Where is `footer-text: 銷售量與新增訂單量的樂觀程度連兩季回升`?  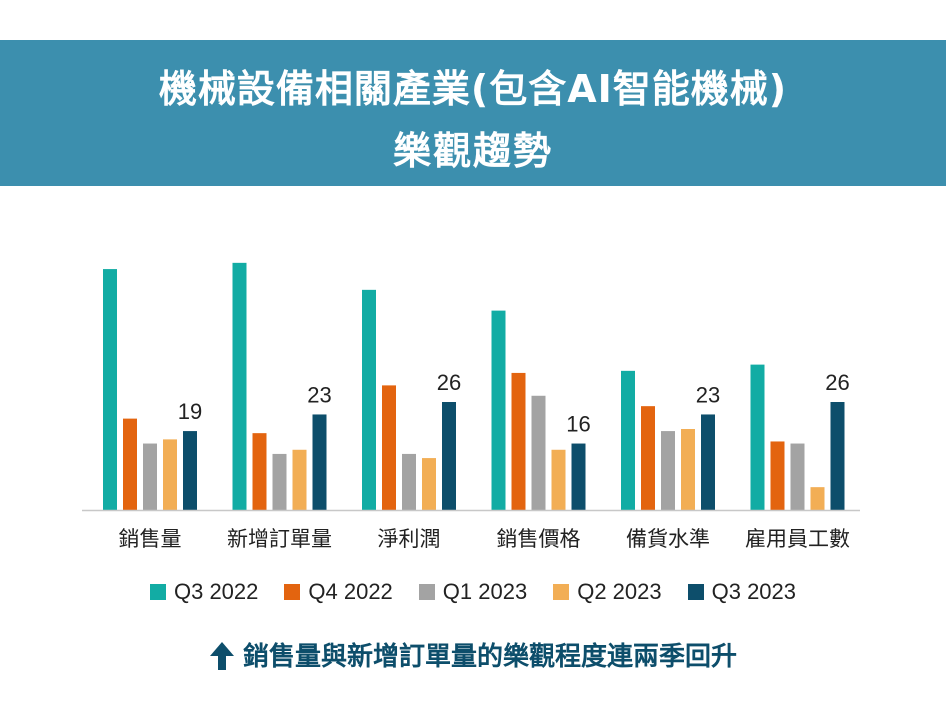
footer-text: 銷售量與新增訂單量的樂觀程度連兩季回升 is located at coordinates (489, 657).